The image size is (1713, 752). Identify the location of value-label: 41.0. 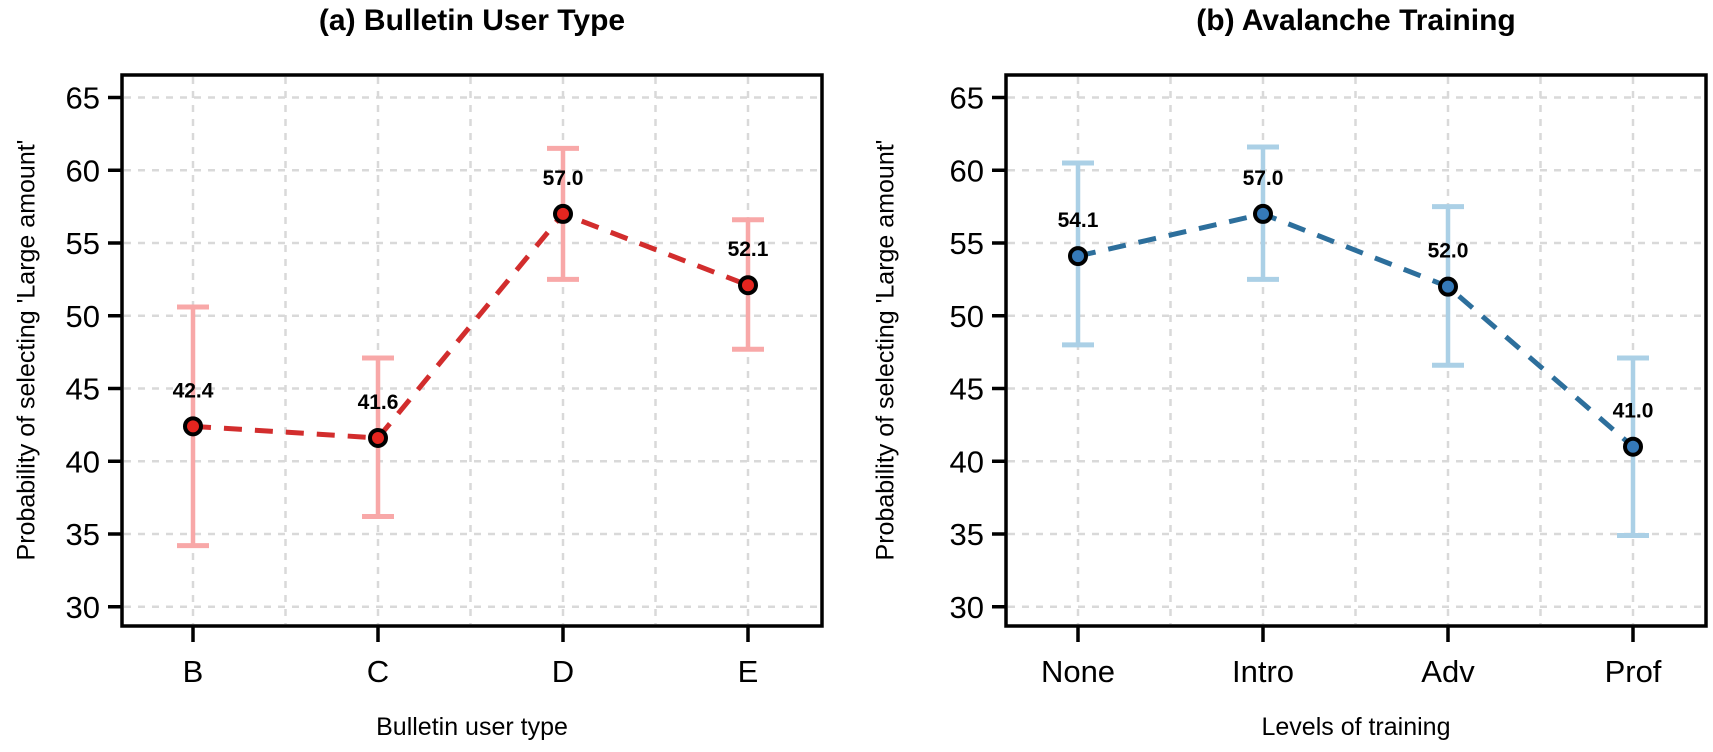
(1633, 411).